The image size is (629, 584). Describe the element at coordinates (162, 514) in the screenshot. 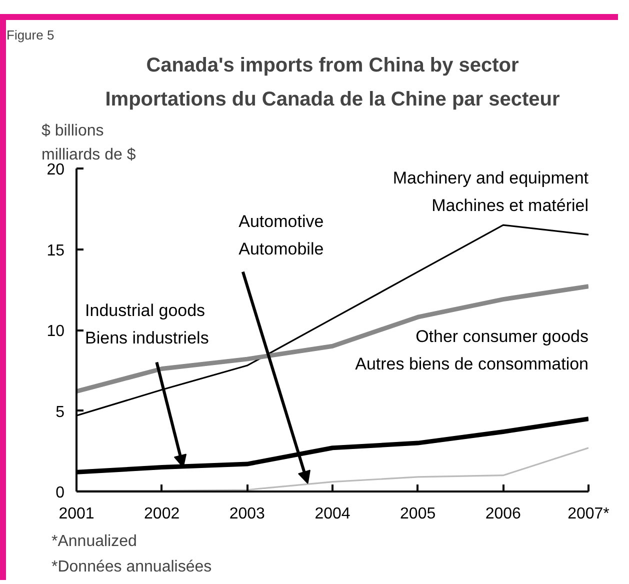

I see `x-tick-label: 2002` at that location.